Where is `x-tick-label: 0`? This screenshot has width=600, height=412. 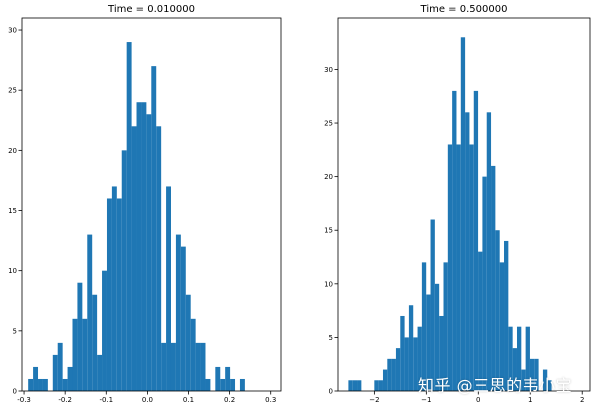 x-tick-label: 0 is located at coordinates (478, 400).